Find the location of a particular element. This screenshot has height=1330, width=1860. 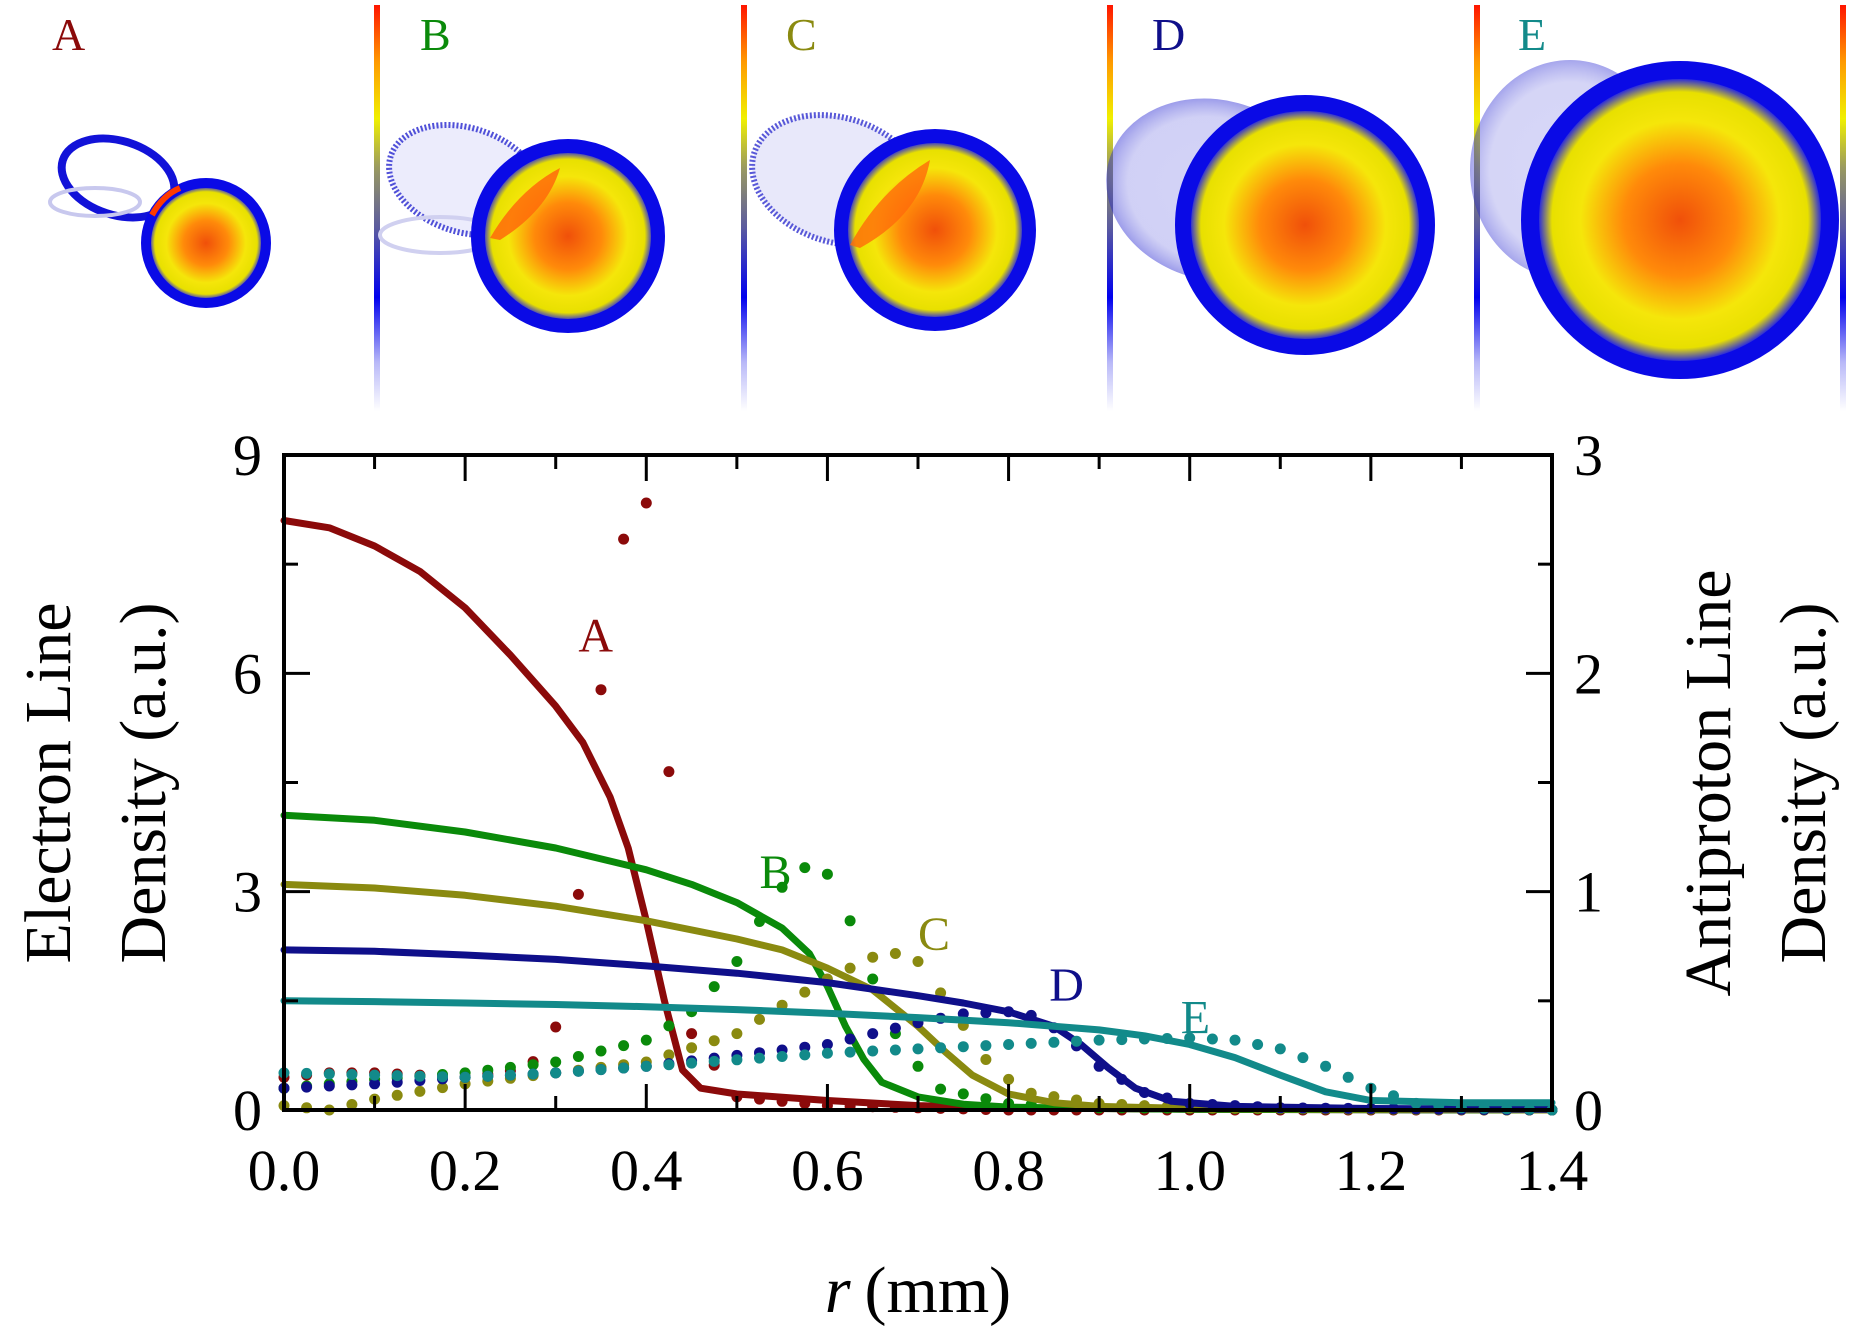

antiproton-dots-c is located at coordinates (918, 1032).